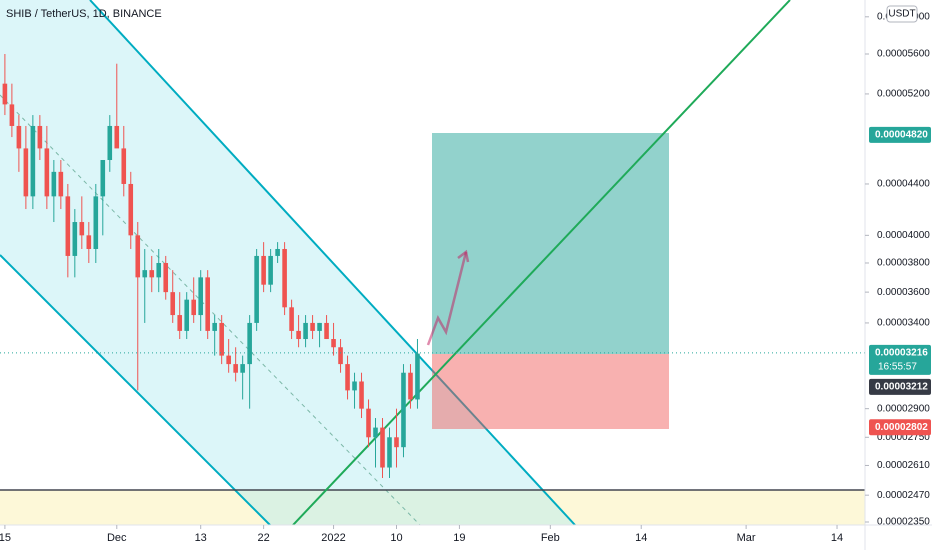  I want to click on y-tick-label: 0.00004400, so click(903, 184).